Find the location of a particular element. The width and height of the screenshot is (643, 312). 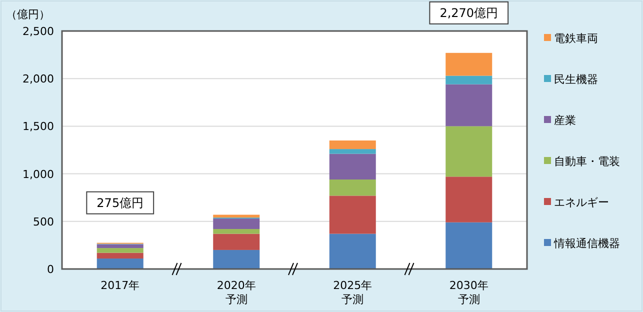

legend-label: 自動車・電装 is located at coordinates (587, 161).